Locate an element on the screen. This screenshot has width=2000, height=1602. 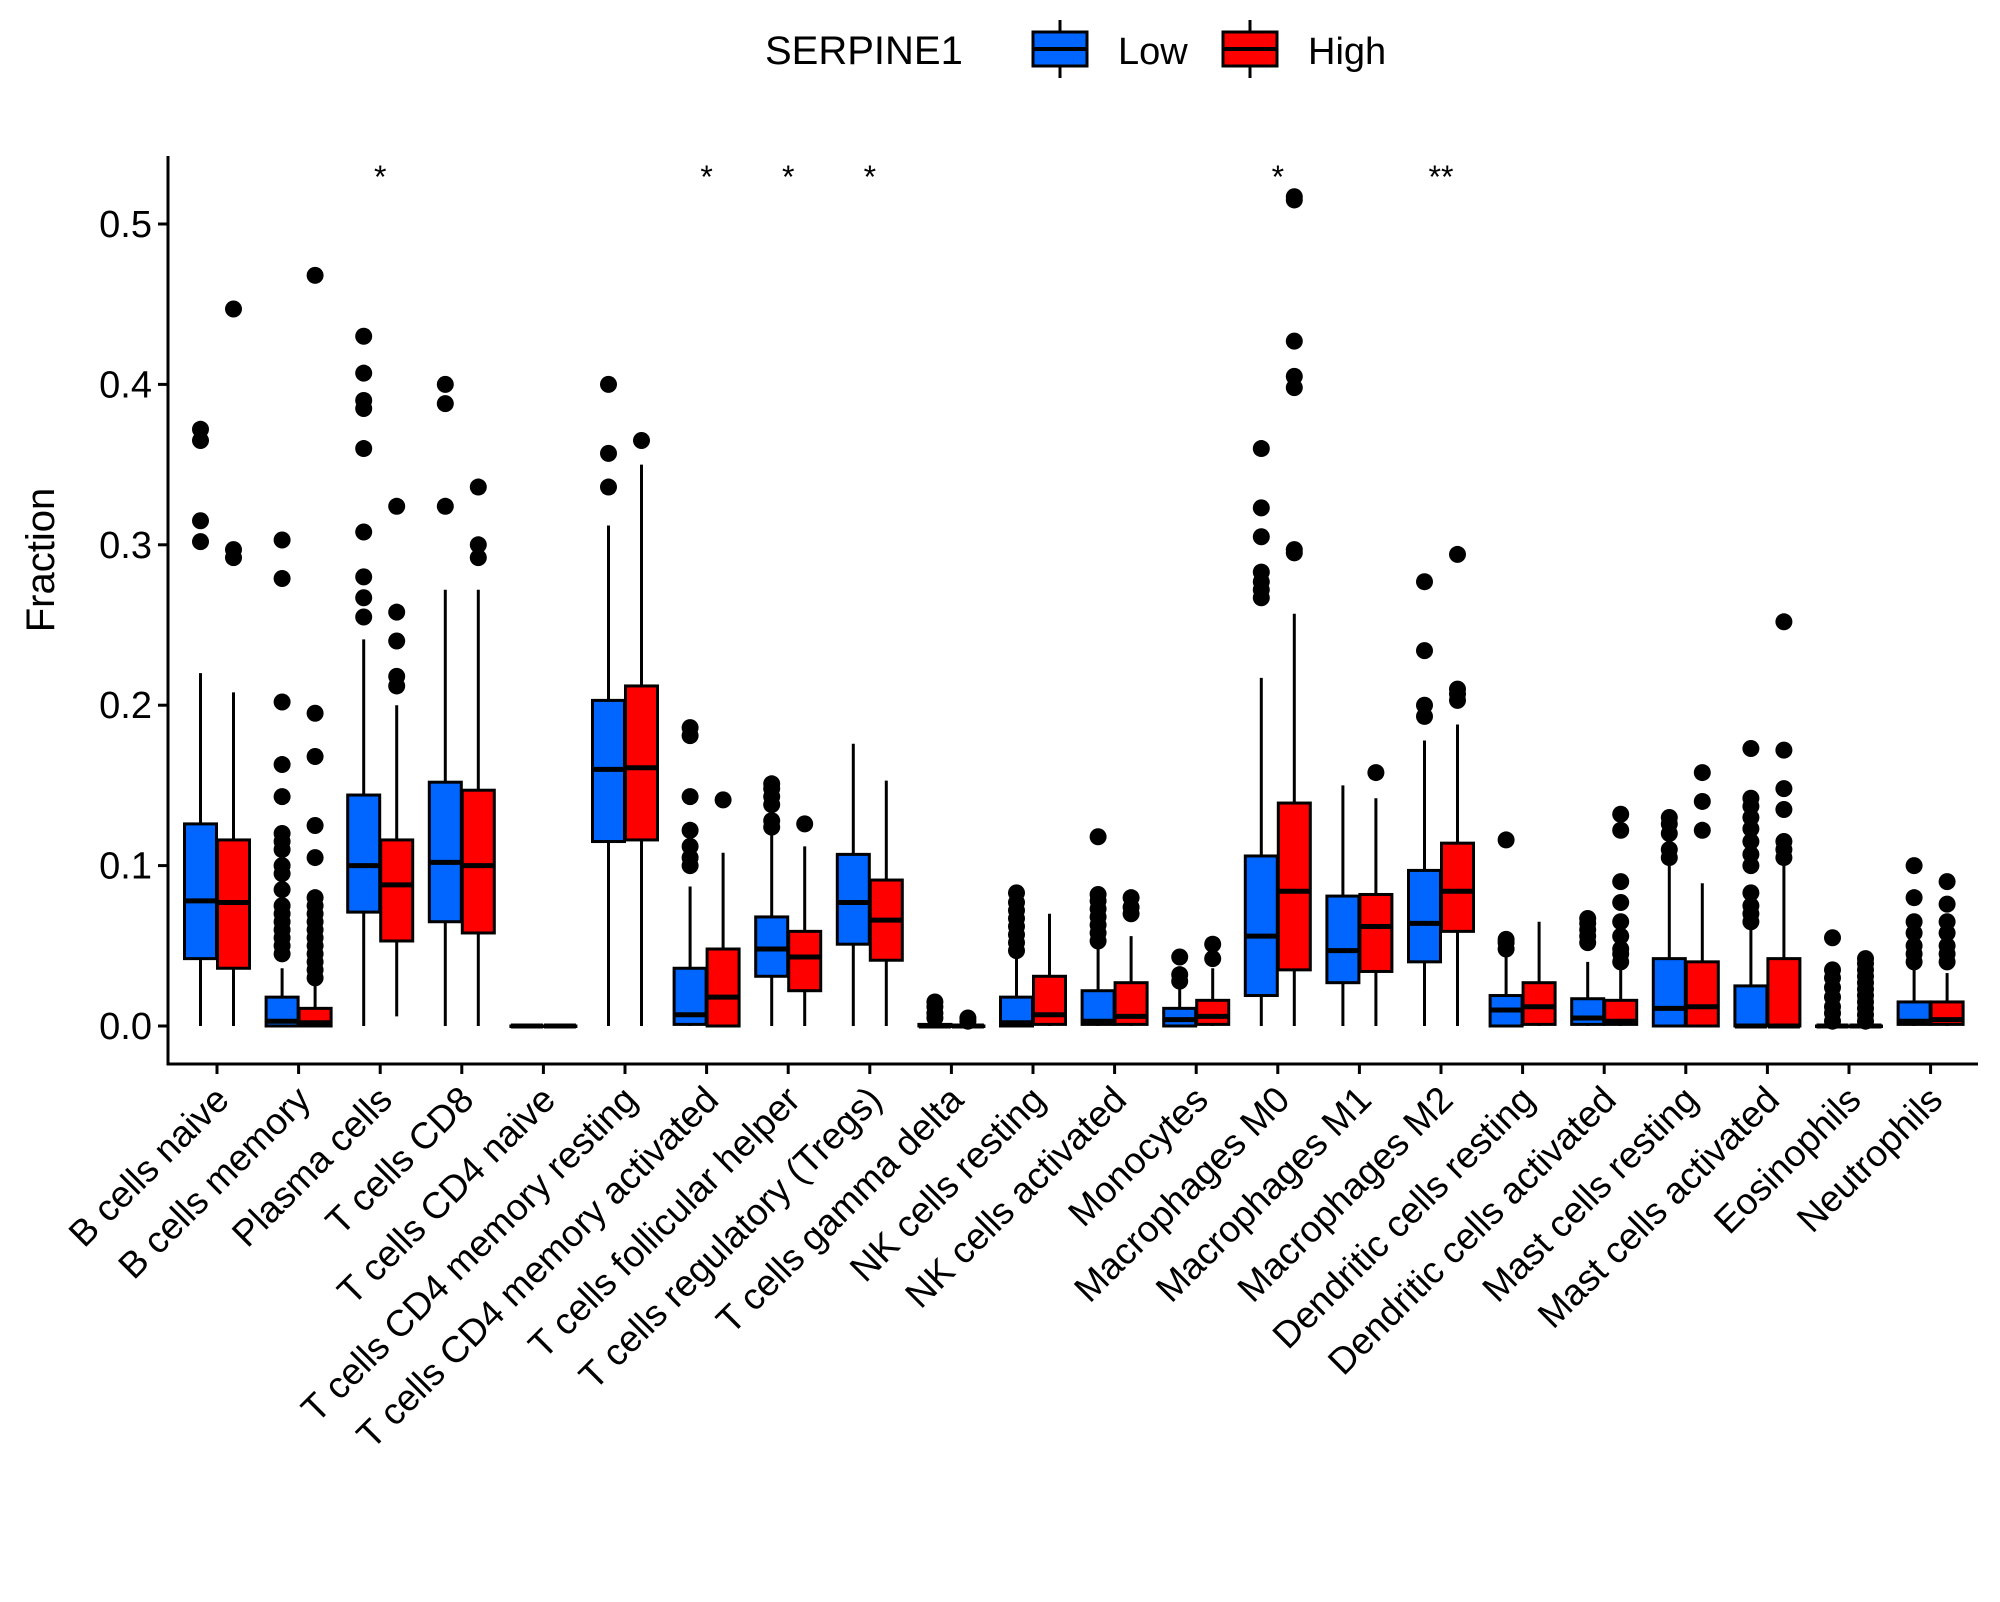
legend-key-low: Low is located at coordinates (1109, 49).